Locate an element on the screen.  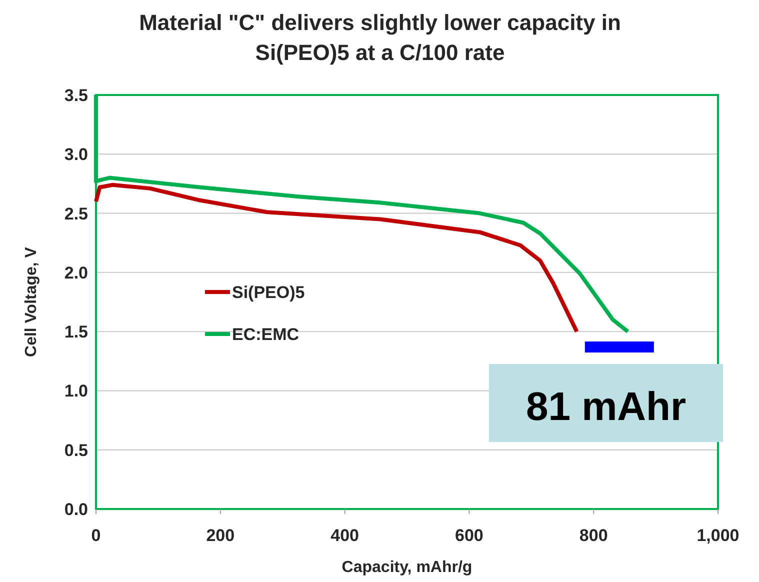
y-tick-label: 1.0 is located at coordinates (76, 391).